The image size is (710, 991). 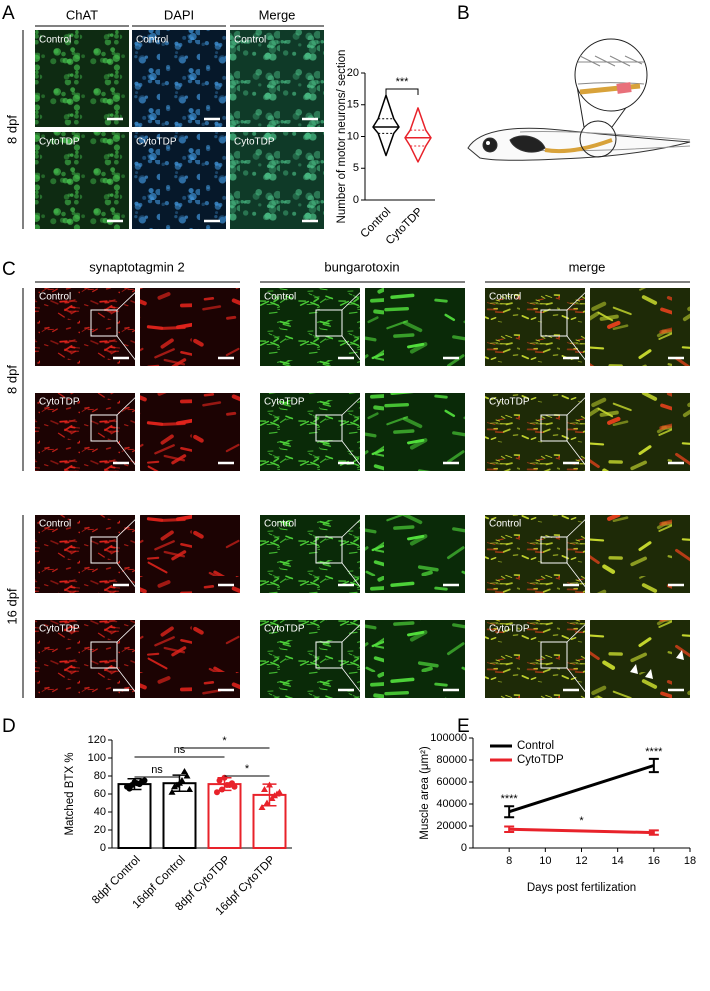 What do you see at coordinates (353, 105) in the screenshot?
I see `y-tick-label: 15` at bounding box center [353, 105].